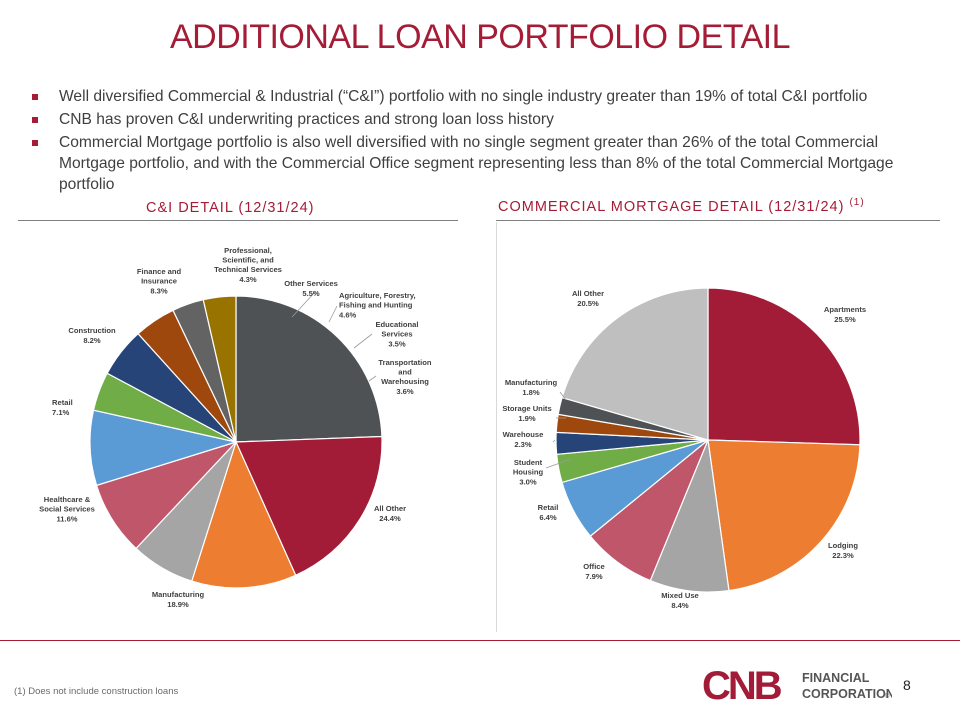  Describe the element at coordinates (718, 220) in the screenshot. I see `cm-title-rule` at that location.